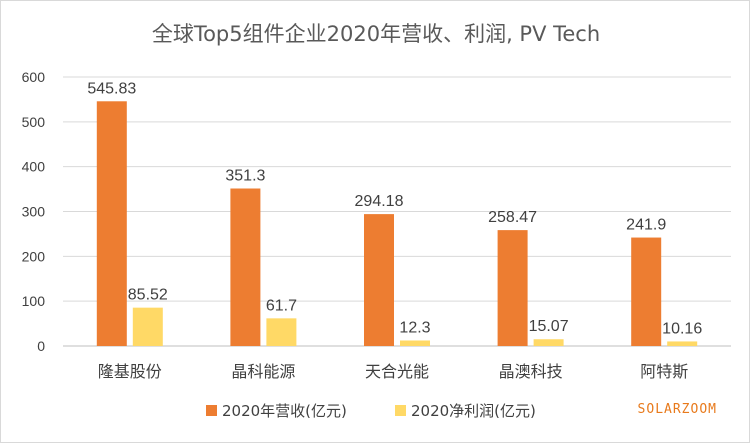 This screenshot has height=444, width=750. What do you see at coordinates (34, 167) in the screenshot?
I see `y-tick-label: 400` at bounding box center [34, 167].